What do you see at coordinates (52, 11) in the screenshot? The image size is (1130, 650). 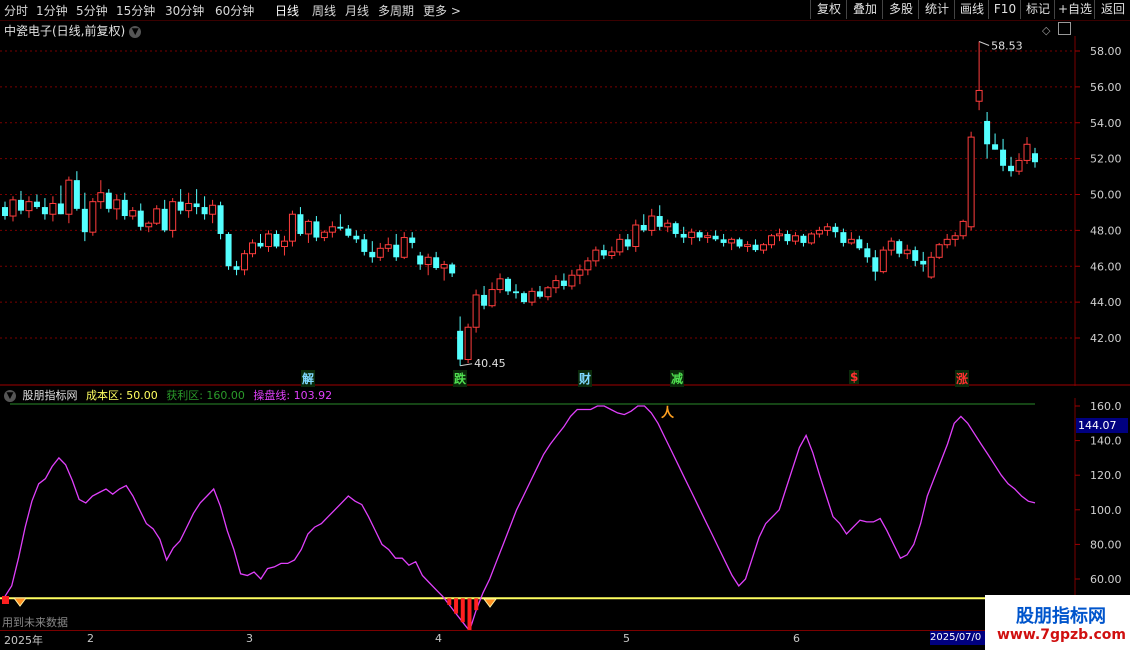 I see `period-tab-1min: 1分钟` at bounding box center [52, 11].